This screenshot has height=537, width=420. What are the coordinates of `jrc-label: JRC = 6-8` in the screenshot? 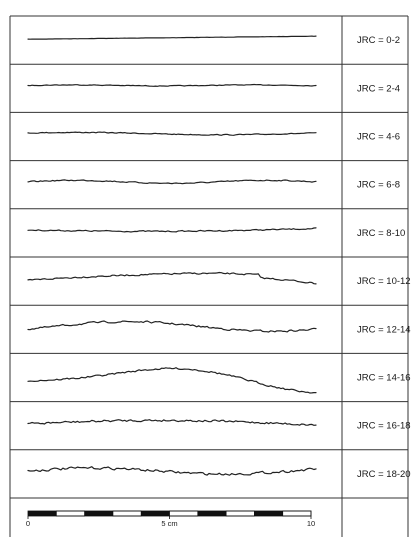 It's located at (378, 185).